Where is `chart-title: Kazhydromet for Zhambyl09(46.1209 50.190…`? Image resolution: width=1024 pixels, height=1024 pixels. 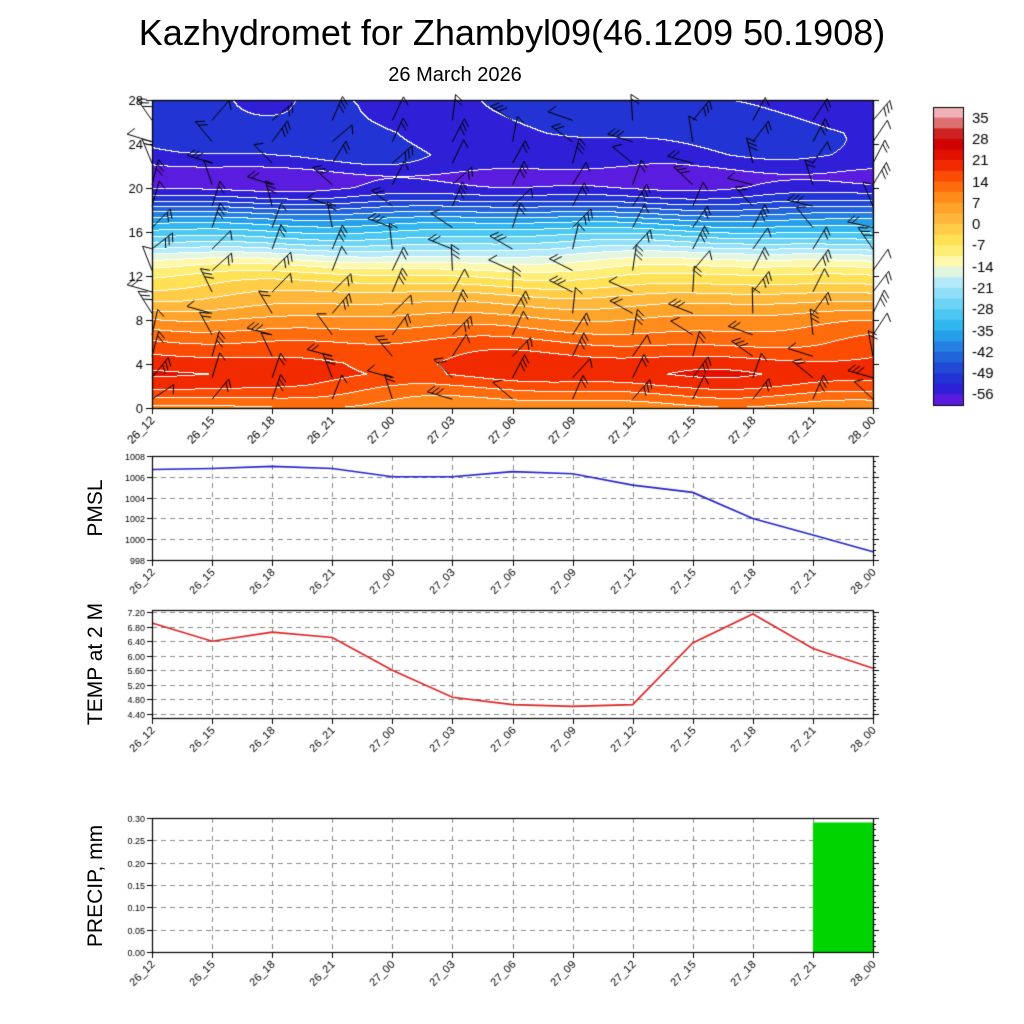 chart-title: Kazhydromet for Zhambyl09(46.1209 50.190… is located at coordinates (512, 32).